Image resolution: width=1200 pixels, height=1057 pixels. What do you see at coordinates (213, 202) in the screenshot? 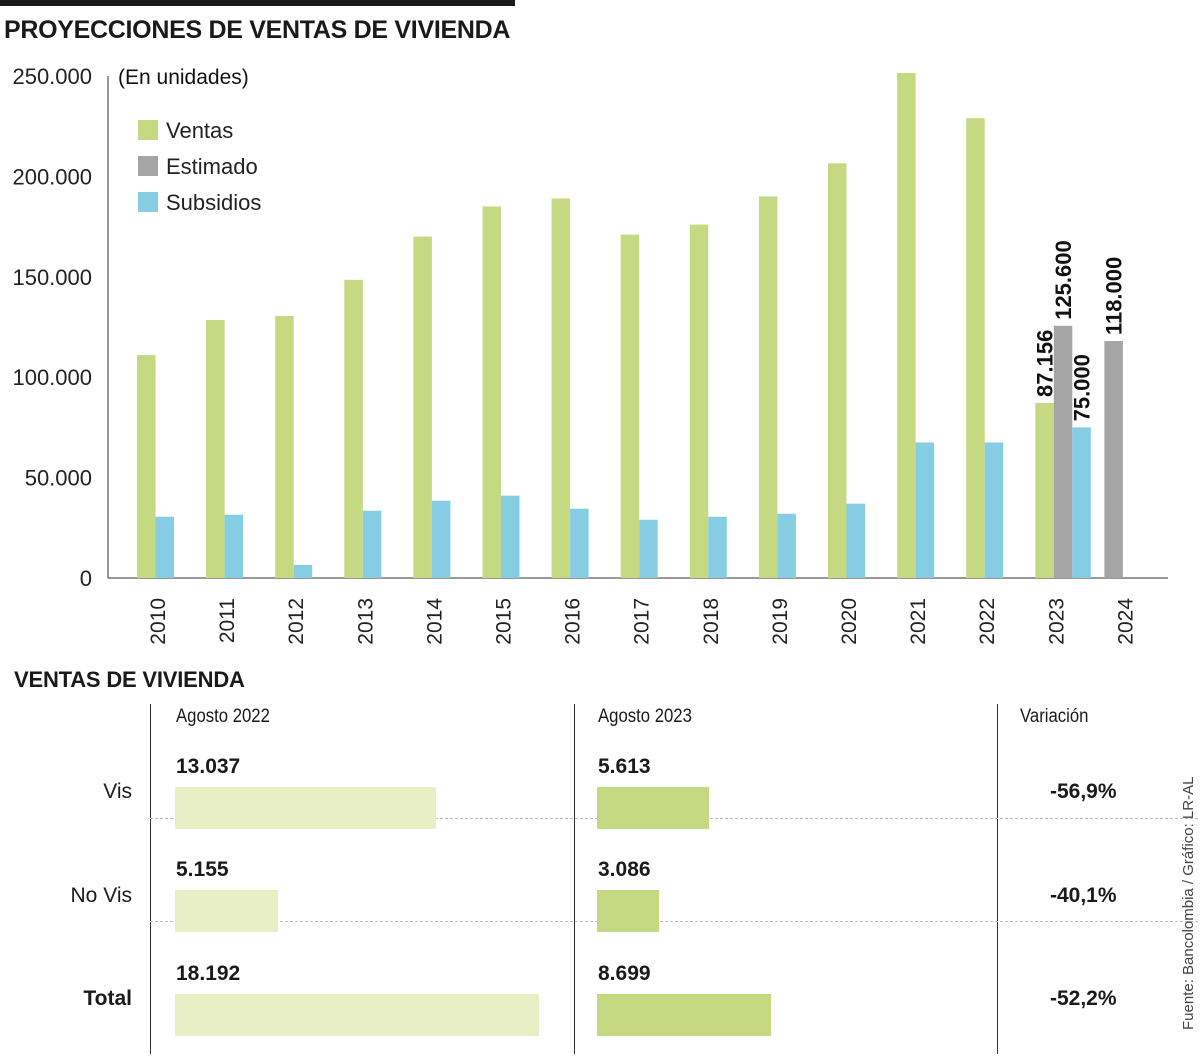
I see `legend-label: Subsidios` at bounding box center [213, 202].